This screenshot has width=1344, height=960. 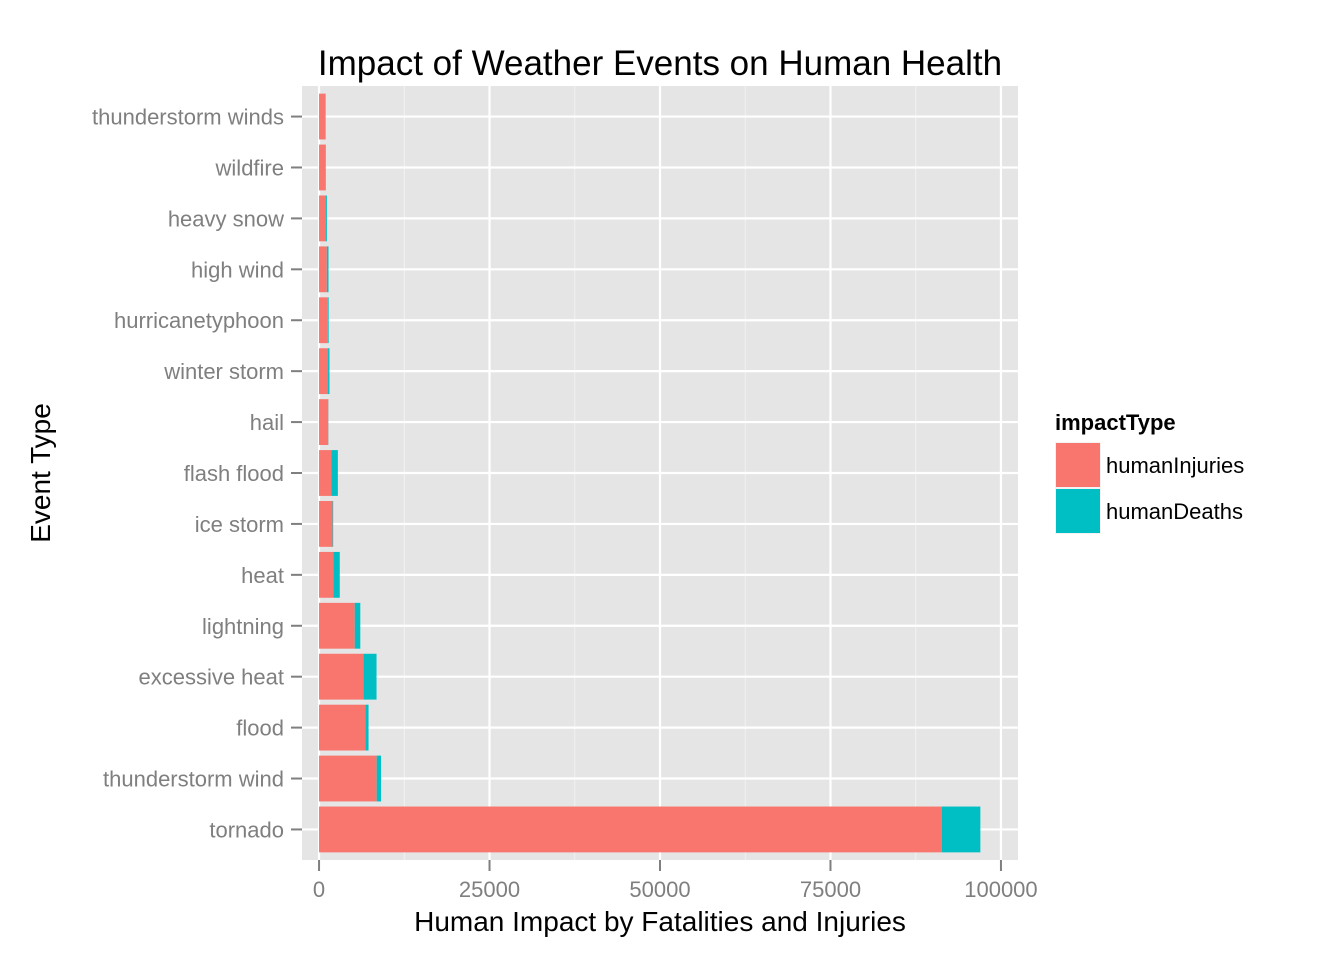 I want to click on y-tick-label: heat, so click(x=262, y=575).